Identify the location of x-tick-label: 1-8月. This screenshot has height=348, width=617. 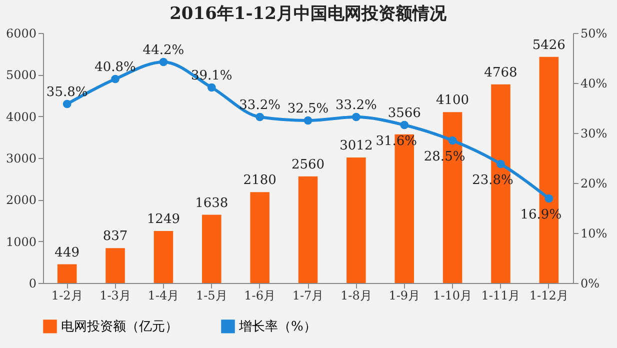
(356, 295).